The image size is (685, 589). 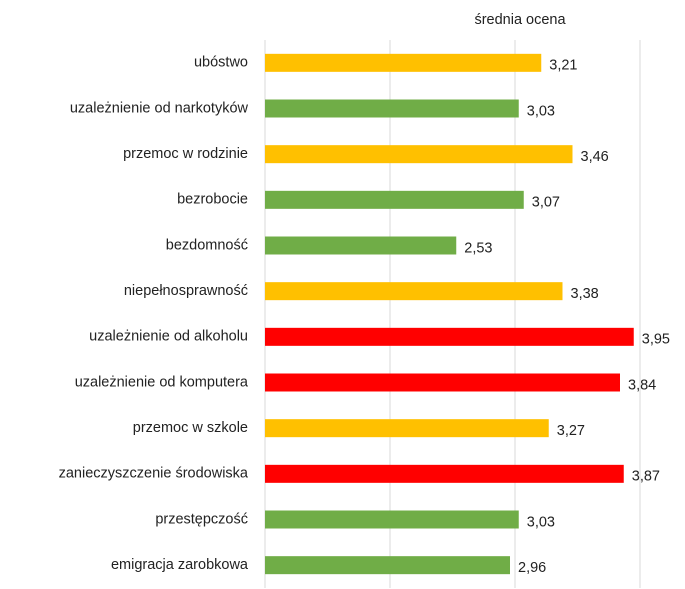 What do you see at coordinates (571, 431) in the screenshot?
I see `value-label: 3,27` at bounding box center [571, 431].